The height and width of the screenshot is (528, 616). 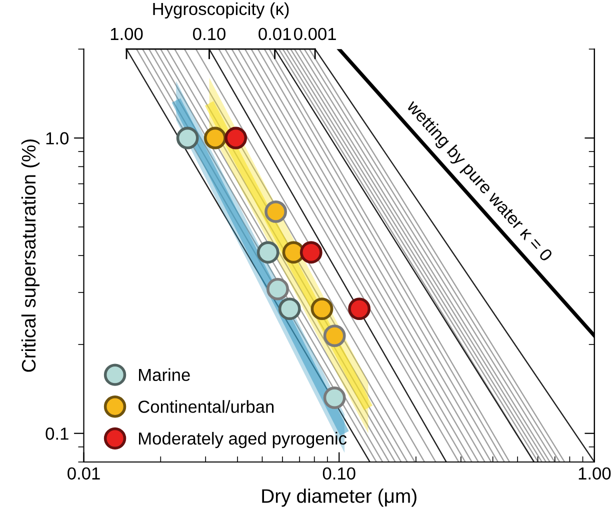 I want to click on legend-label: Moderately aged pyrogenic, so click(x=243, y=440).